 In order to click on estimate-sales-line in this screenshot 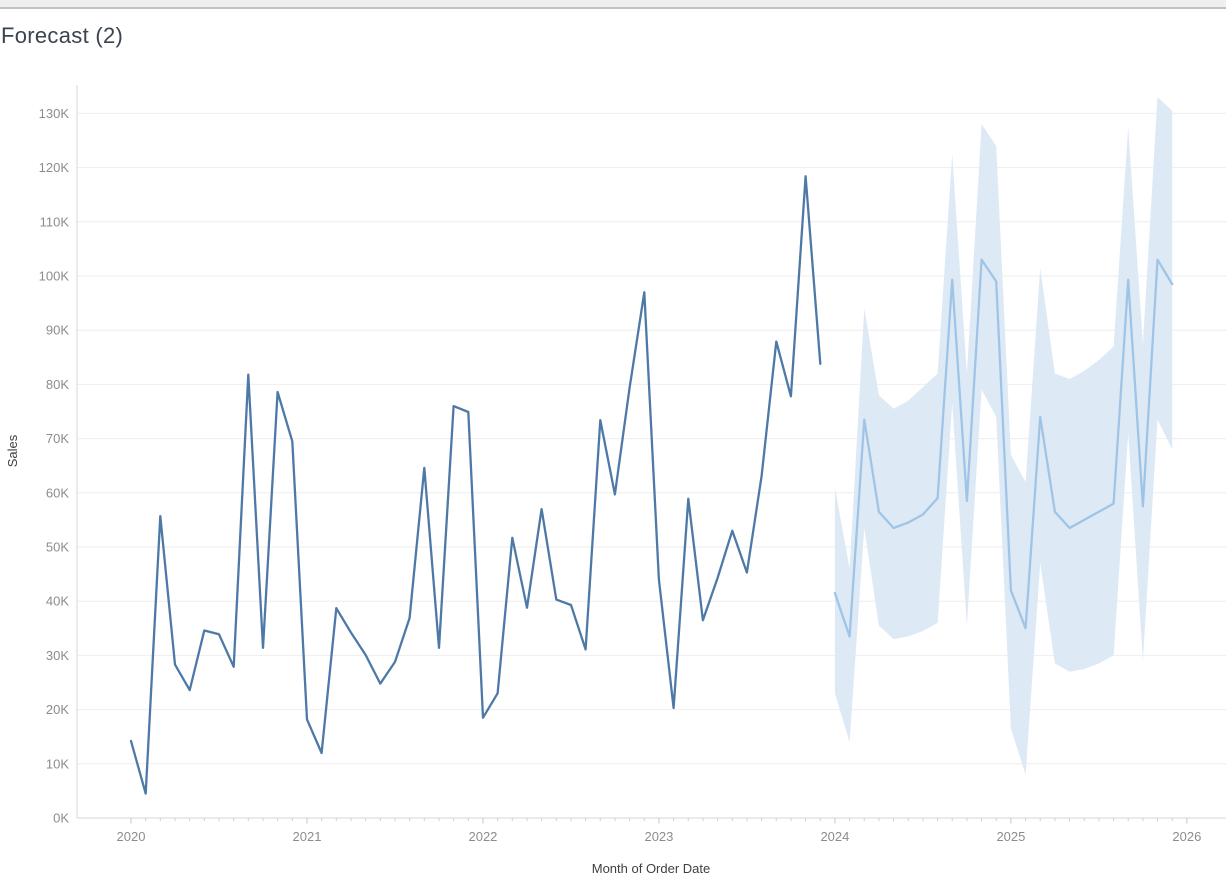, I will do `click(1003, 448)`.